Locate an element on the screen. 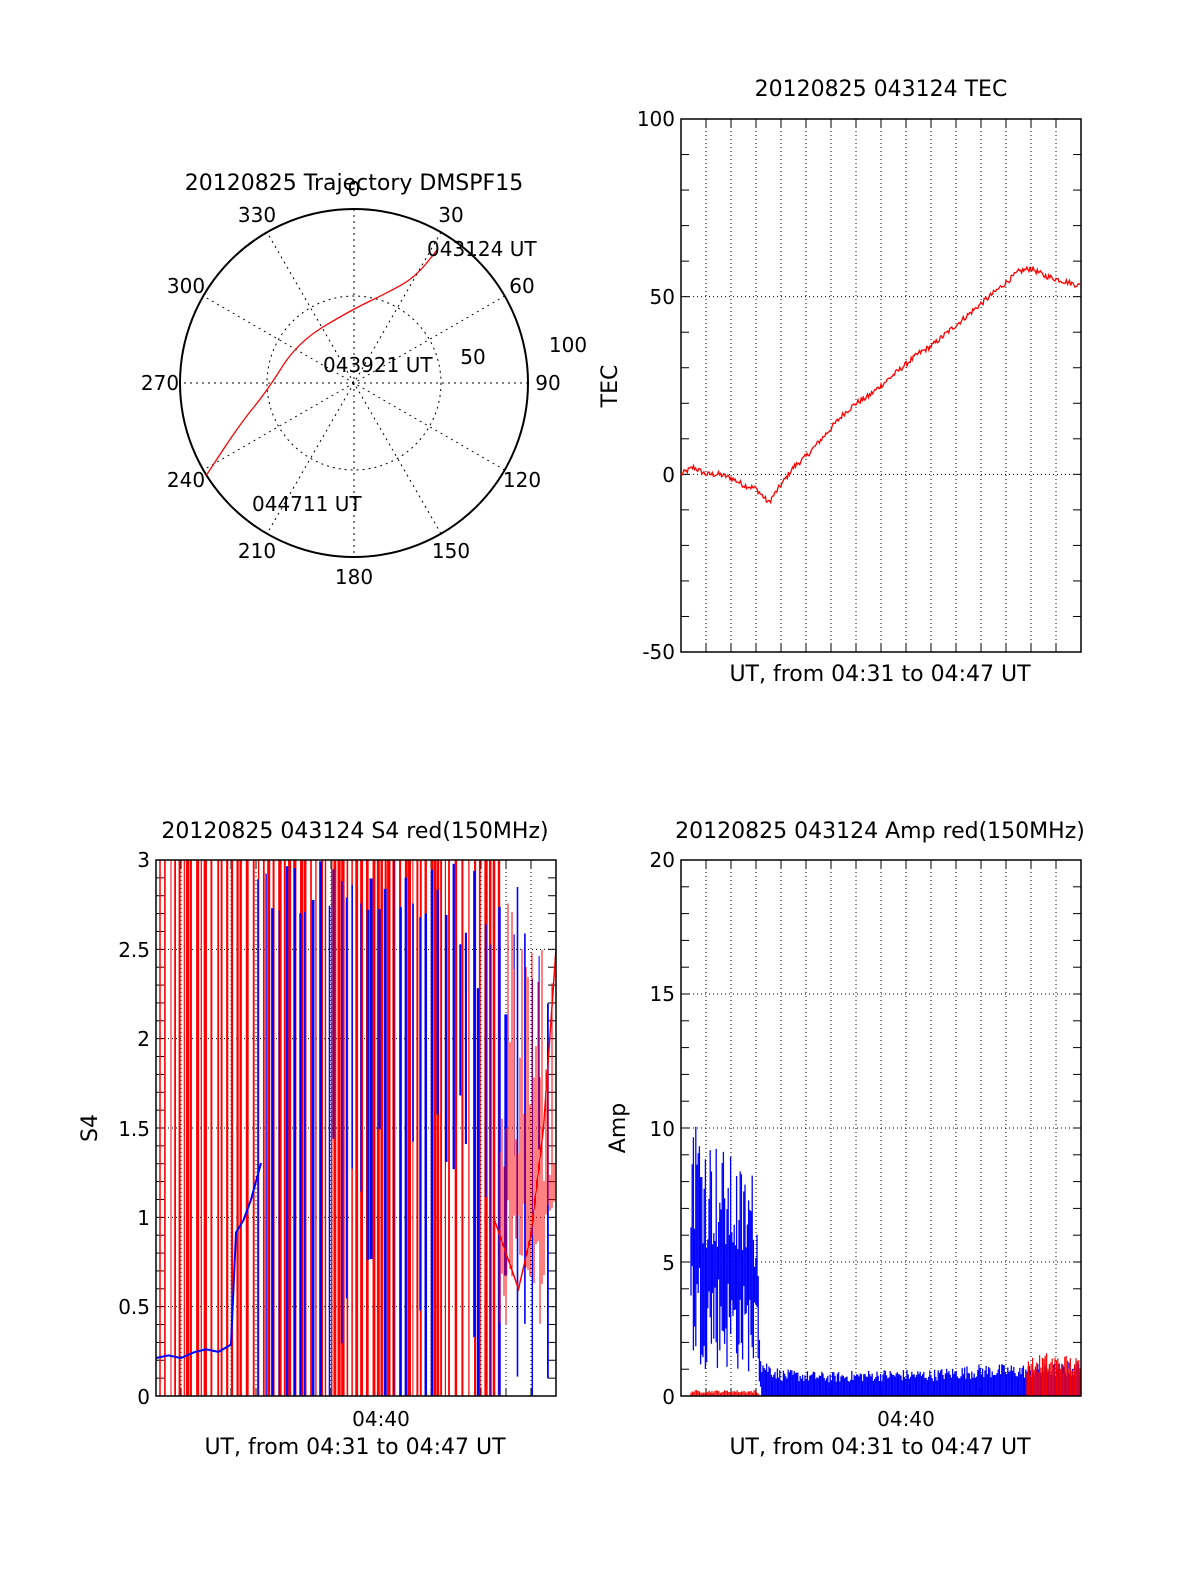 The image size is (1200, 1575). annotation-start-time: 043124 UT is located at coordinates (482, 249).